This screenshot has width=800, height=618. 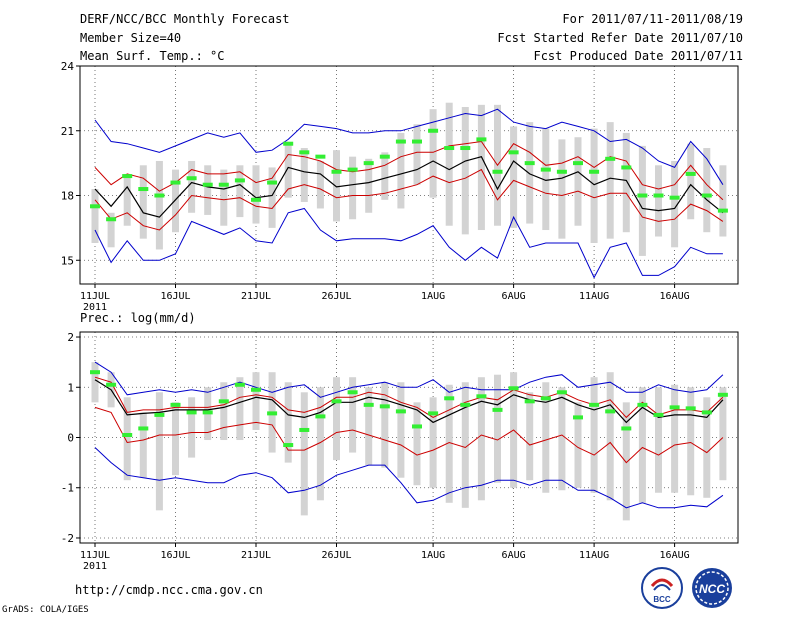 I want to click on temperature-xtick-label: 11AUG, so click(x=594, y=296).